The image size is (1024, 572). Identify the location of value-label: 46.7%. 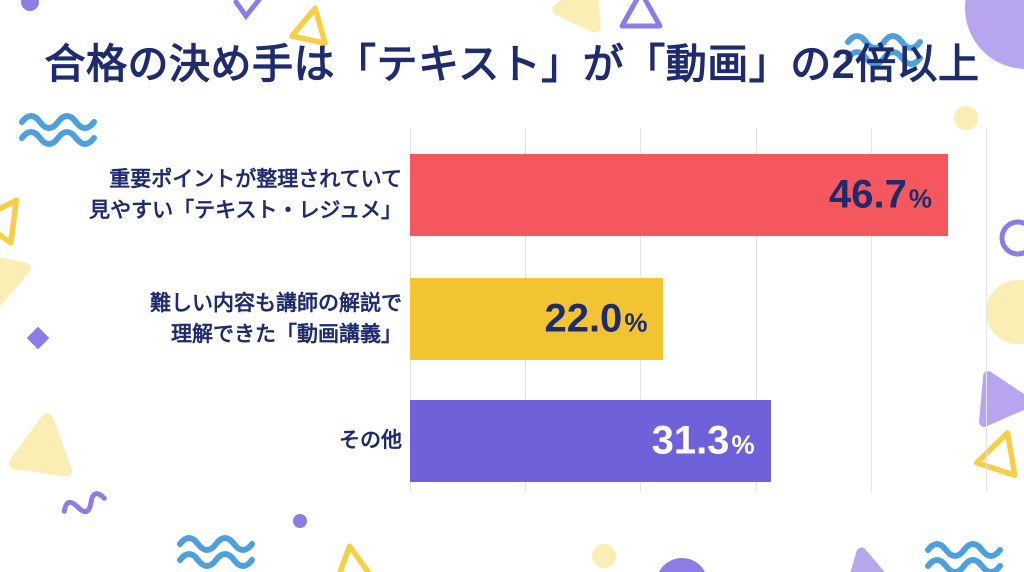
(880, 194).